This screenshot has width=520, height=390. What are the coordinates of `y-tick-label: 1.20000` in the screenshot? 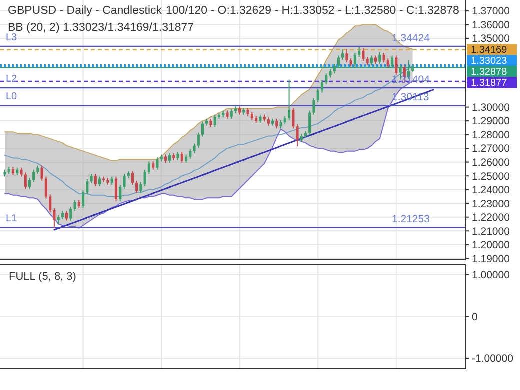 It's located at (491, 246).